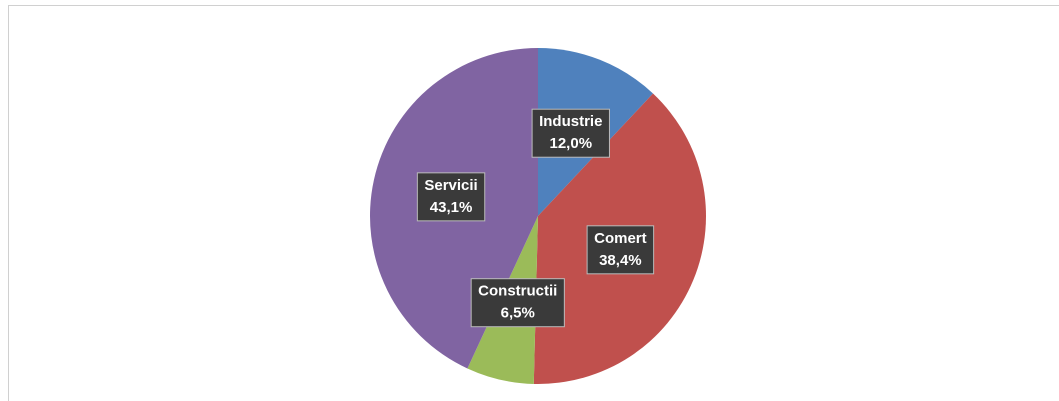  What do you see at coordinates (517, 291) in the screenshot?
I see `category-label: Constructii` at bounding box center [517, 291].